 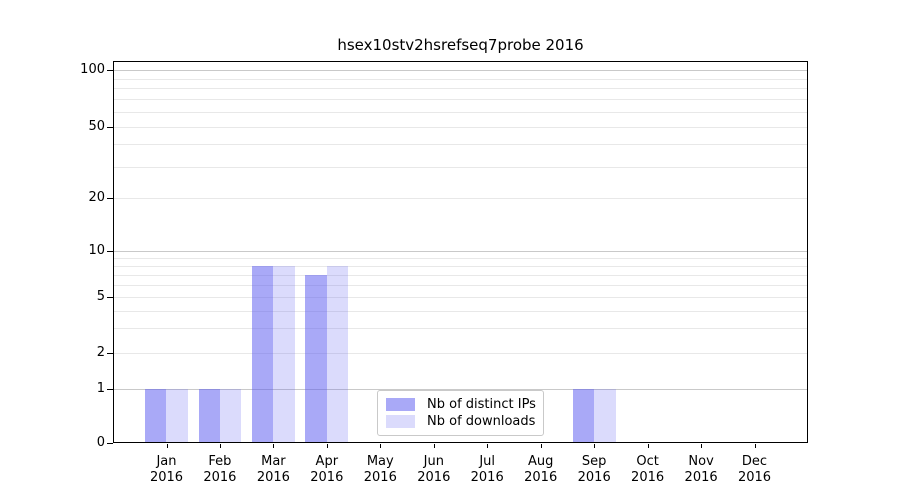 What do you see at coordinates (96, 126) in the screenshot?
I see `y-tick-label: 50` at bounding box center [96, 126].